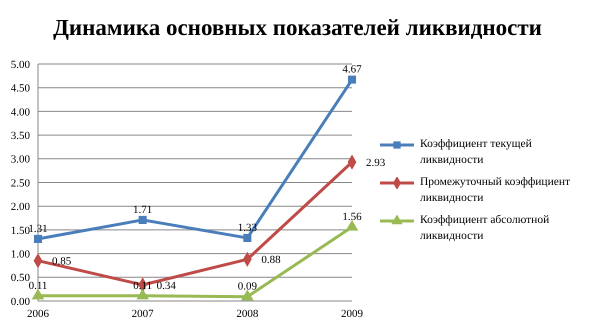  What do you see at coordinates (20, 88) in the screenshot?
I see `y-tick-label: 4.50` at bounding box center [20, 88].